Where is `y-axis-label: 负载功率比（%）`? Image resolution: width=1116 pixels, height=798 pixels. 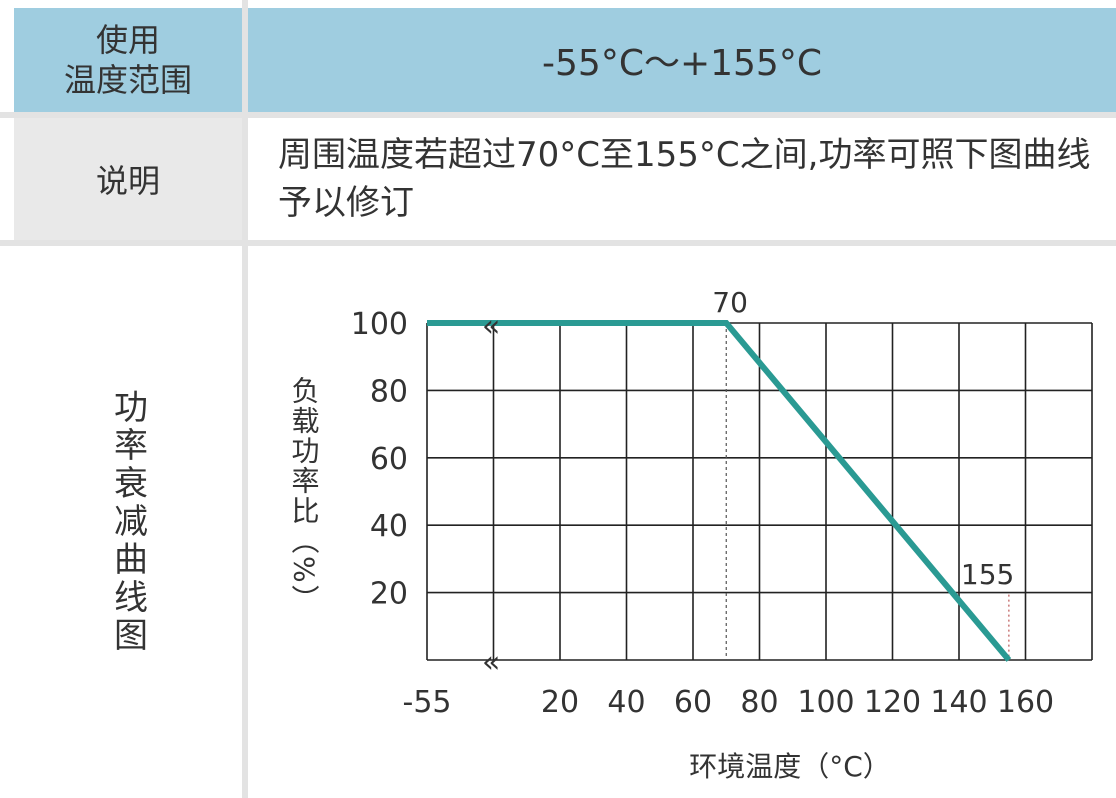 y-axis-label: 负载功率比（%） is located at coordinates (304, 495).